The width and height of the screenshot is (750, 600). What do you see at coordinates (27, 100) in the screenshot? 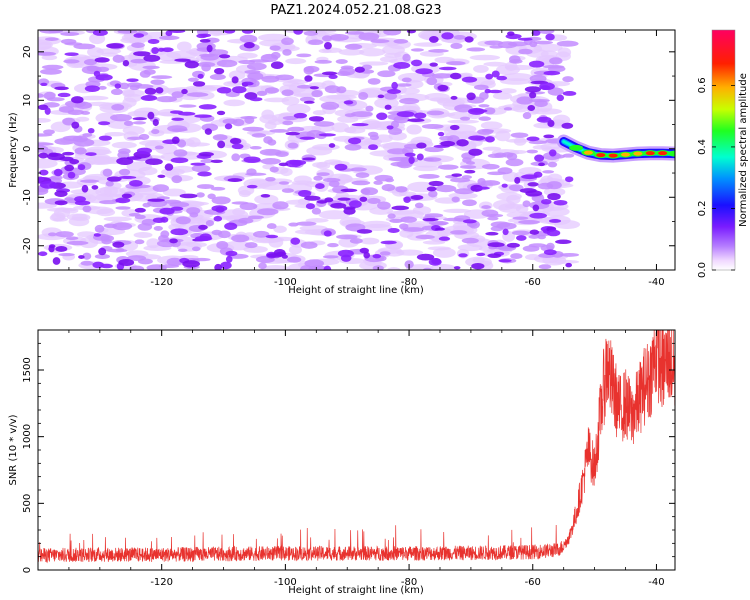
I see `spectrogram-y-tick-label: 10` at bounding box center [27, 100].